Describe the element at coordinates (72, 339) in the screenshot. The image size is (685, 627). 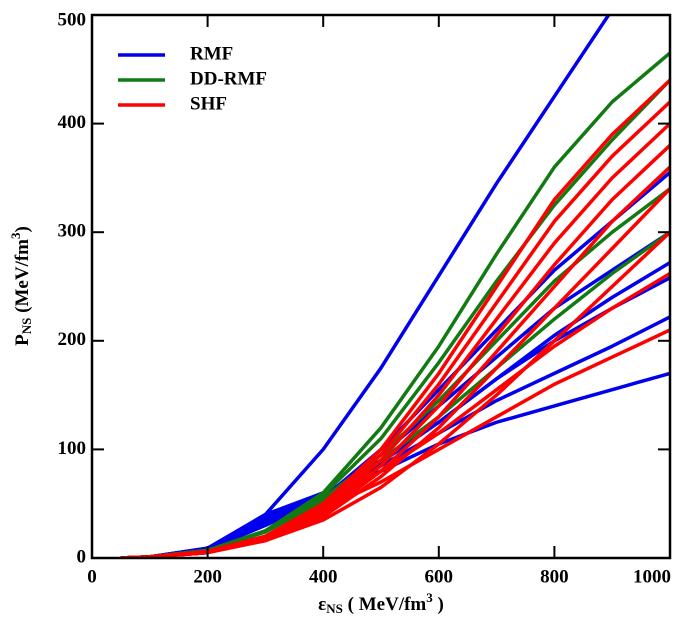
I see `y-tick-label: 200` at that location.